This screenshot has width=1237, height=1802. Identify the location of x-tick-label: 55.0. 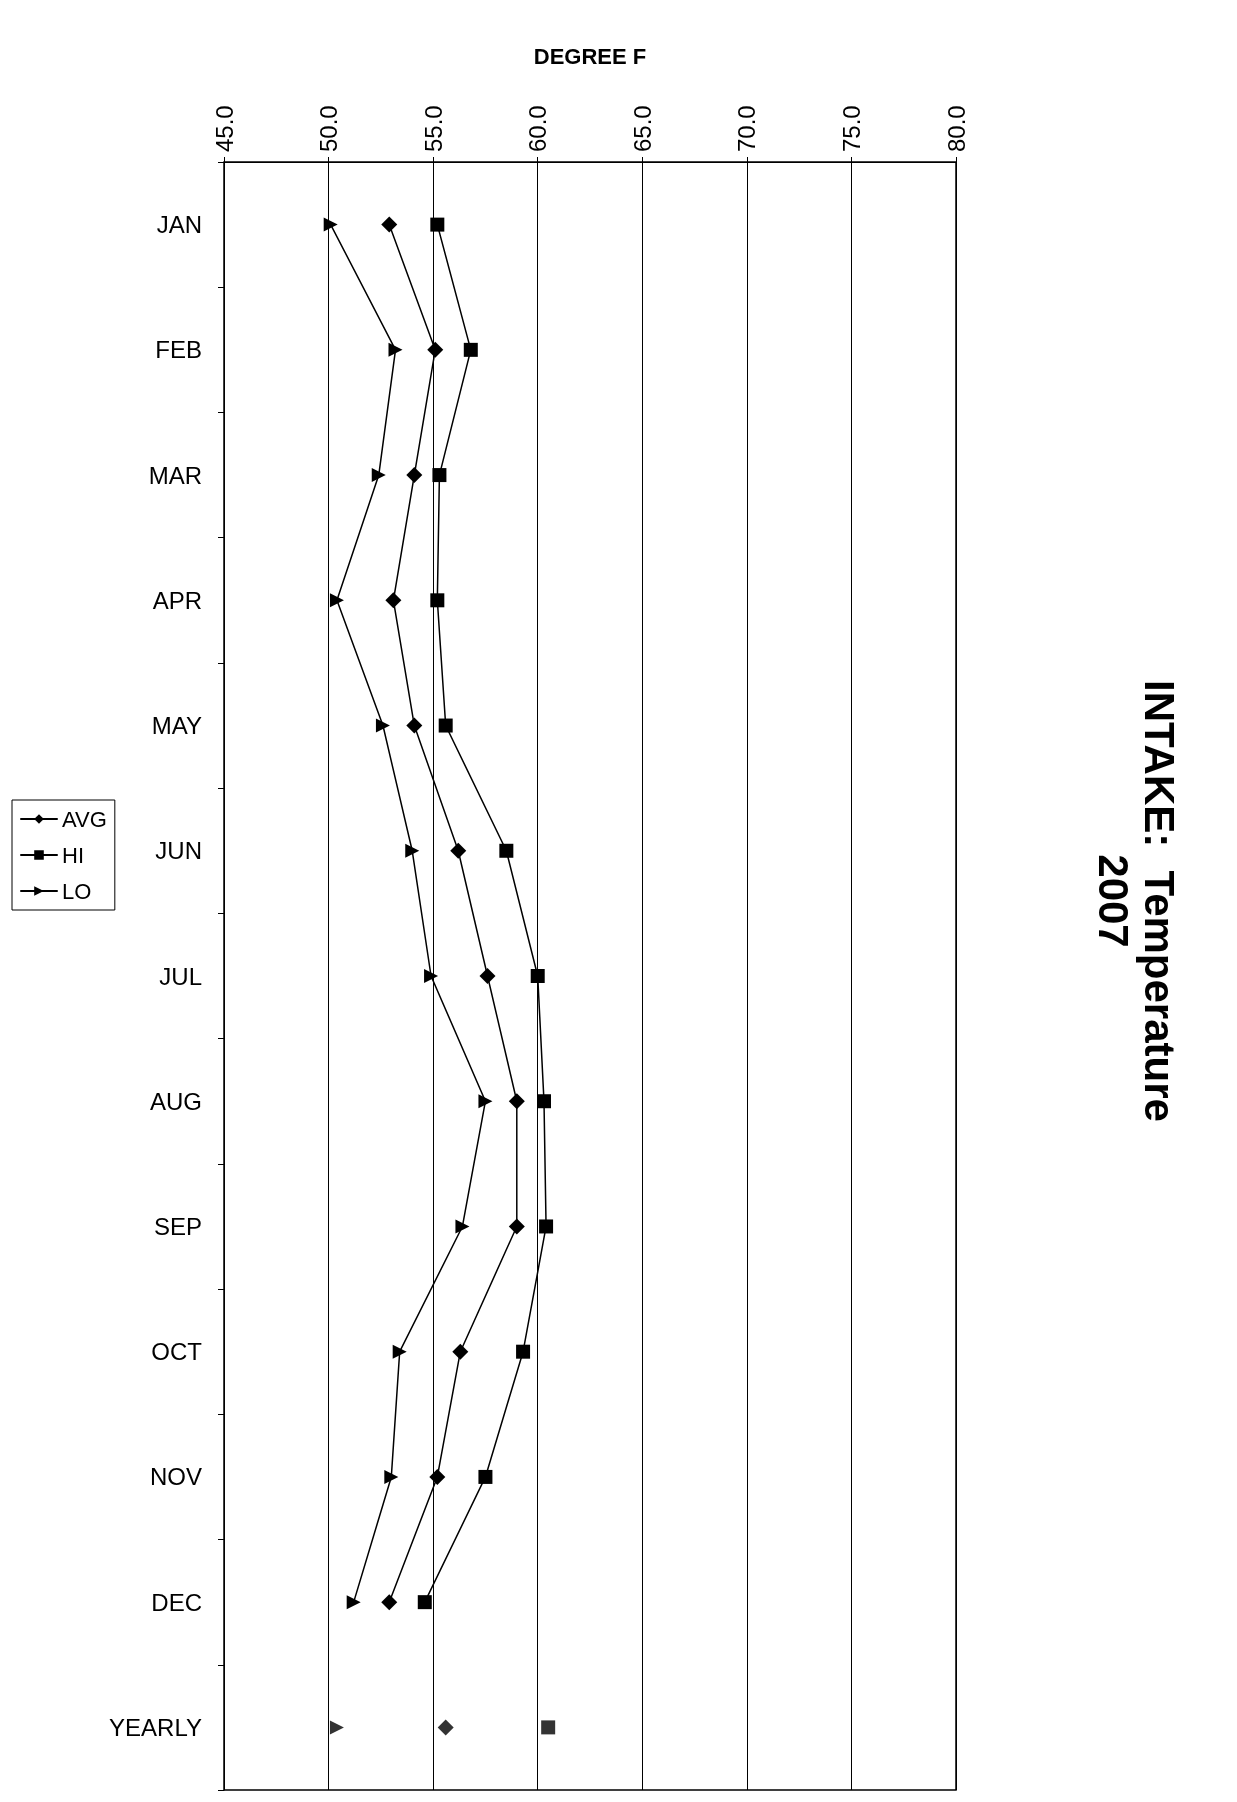
(433, 128).